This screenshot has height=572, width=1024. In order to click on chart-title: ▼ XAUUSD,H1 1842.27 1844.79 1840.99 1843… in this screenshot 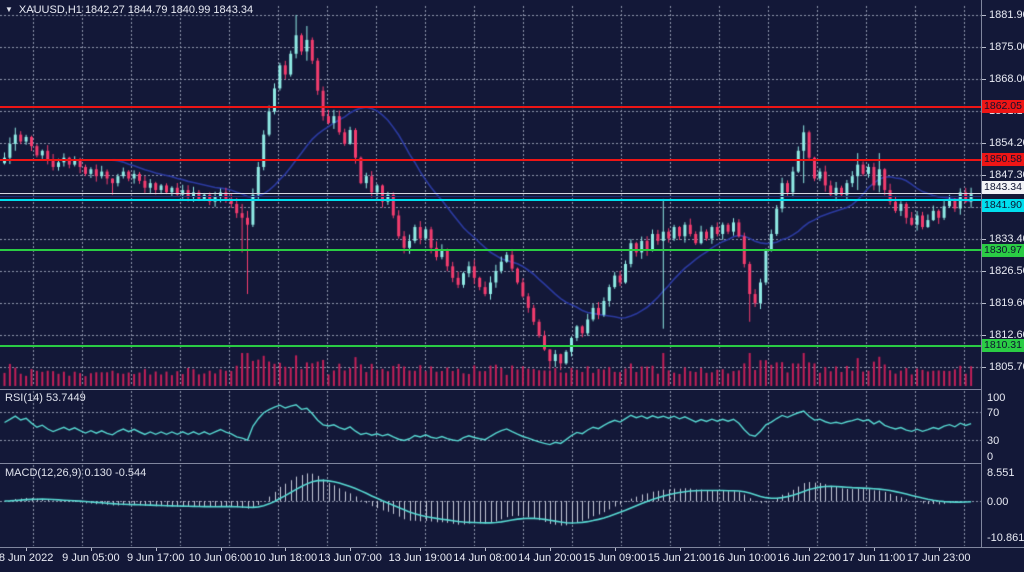, I will do `click(129, 10)`.